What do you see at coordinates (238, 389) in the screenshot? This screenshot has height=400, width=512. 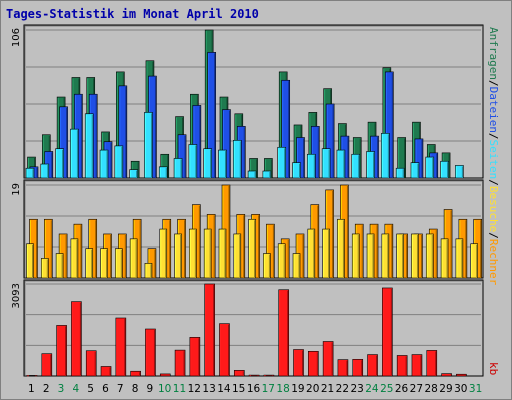 I see `day-label-15: 15` at bounding box center [238, 389].